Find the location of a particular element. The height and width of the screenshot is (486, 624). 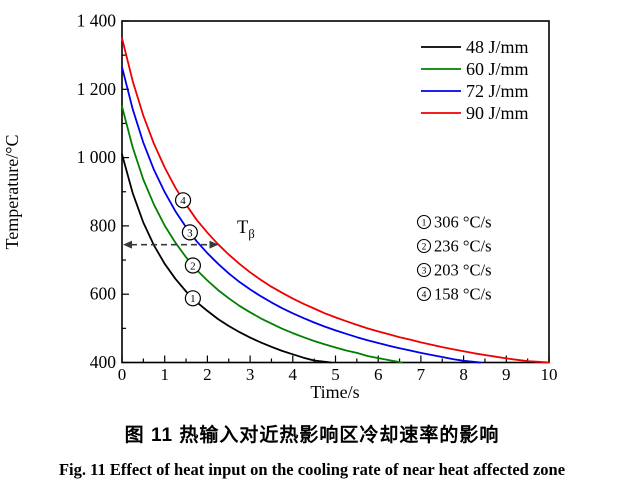

y-tick-label: 1 400 is located at coordinates (97, 21).